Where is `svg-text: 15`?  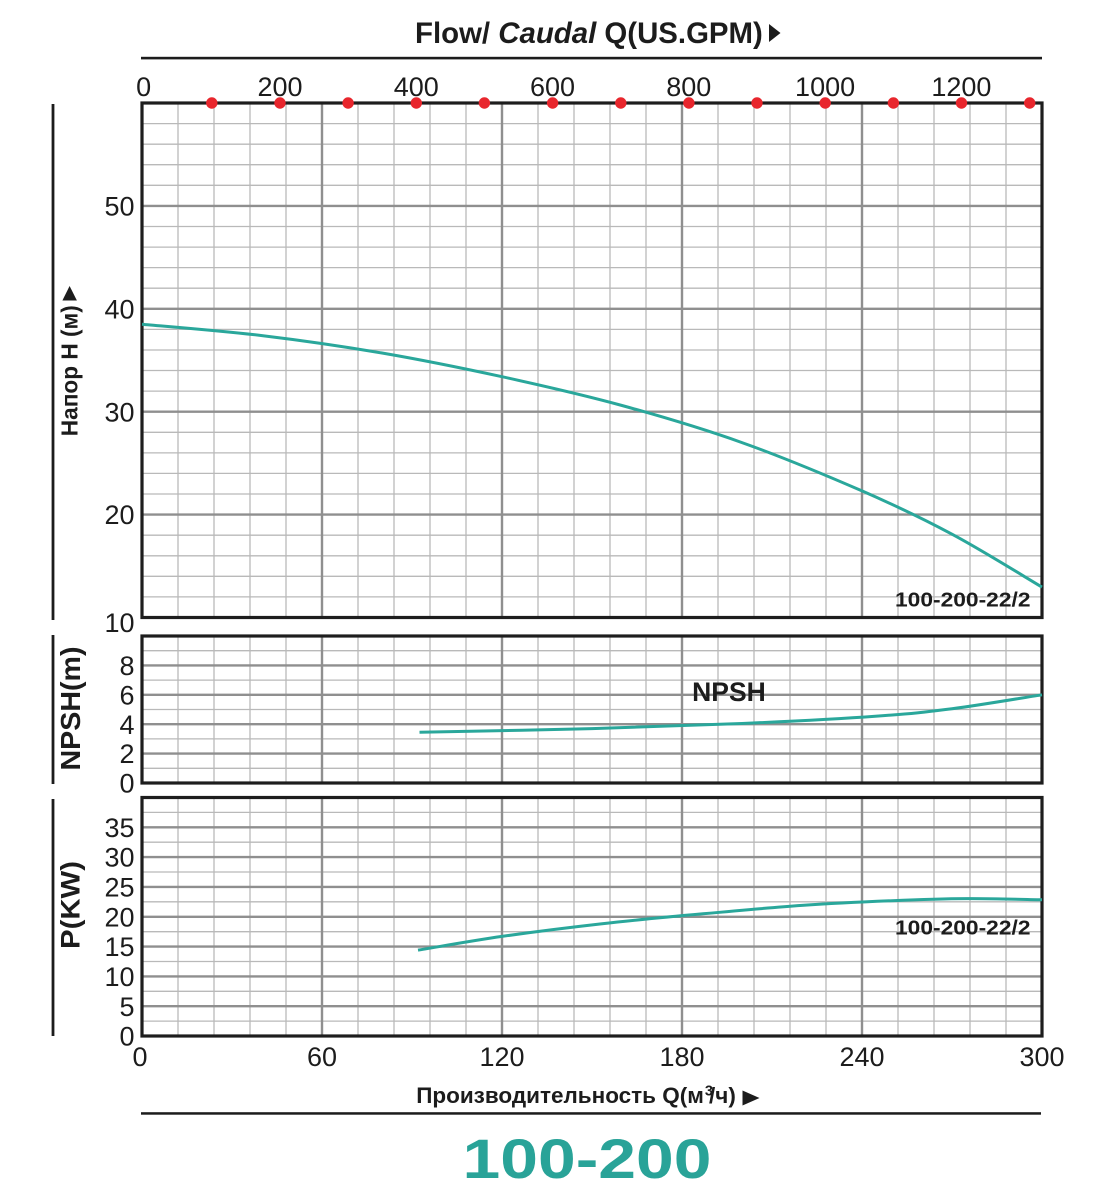
svg-text: 15 is located at coordinates (119, 947).